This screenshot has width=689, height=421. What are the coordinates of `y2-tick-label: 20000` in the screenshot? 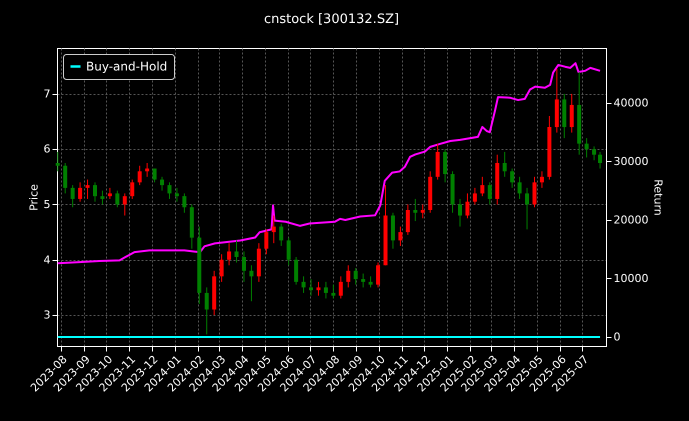 It's located at (631, 219).